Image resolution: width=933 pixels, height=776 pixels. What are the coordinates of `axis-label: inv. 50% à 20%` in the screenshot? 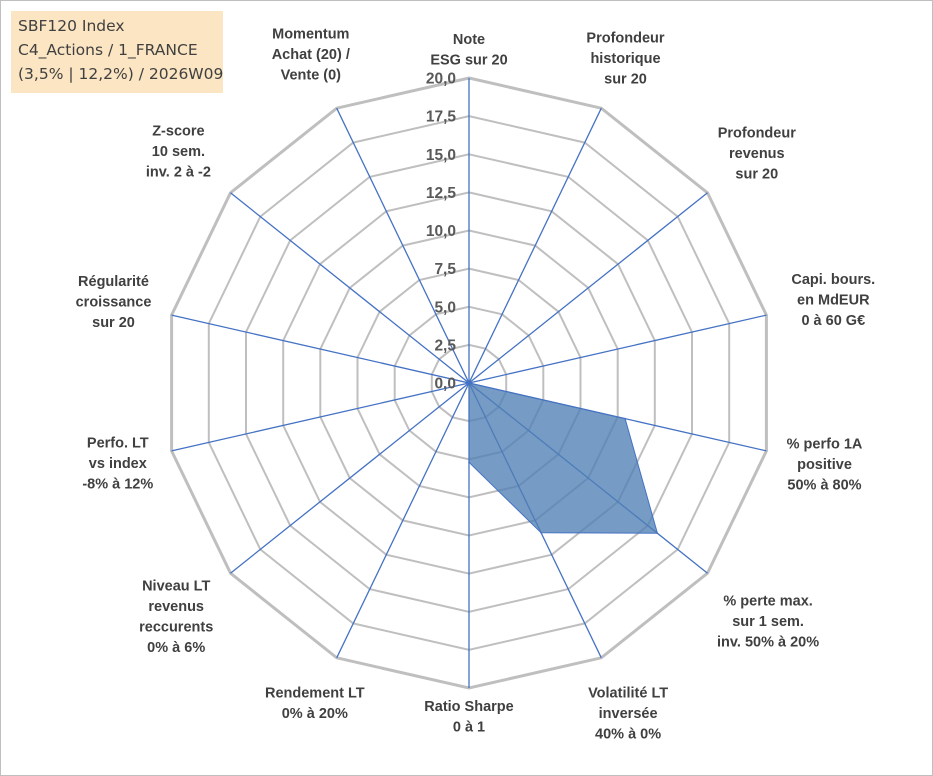 It's located at (768, 643).